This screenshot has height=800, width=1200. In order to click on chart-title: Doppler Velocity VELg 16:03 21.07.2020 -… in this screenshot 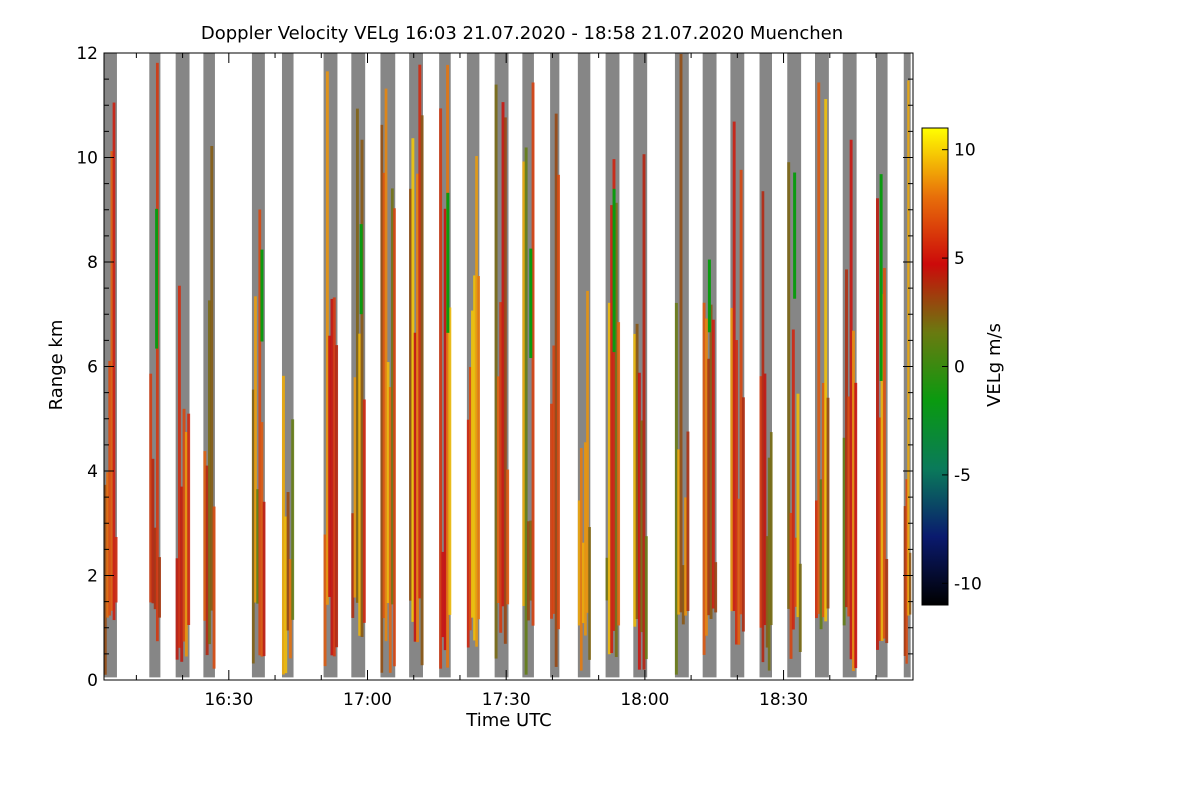, I will do `click(522, 33)`.